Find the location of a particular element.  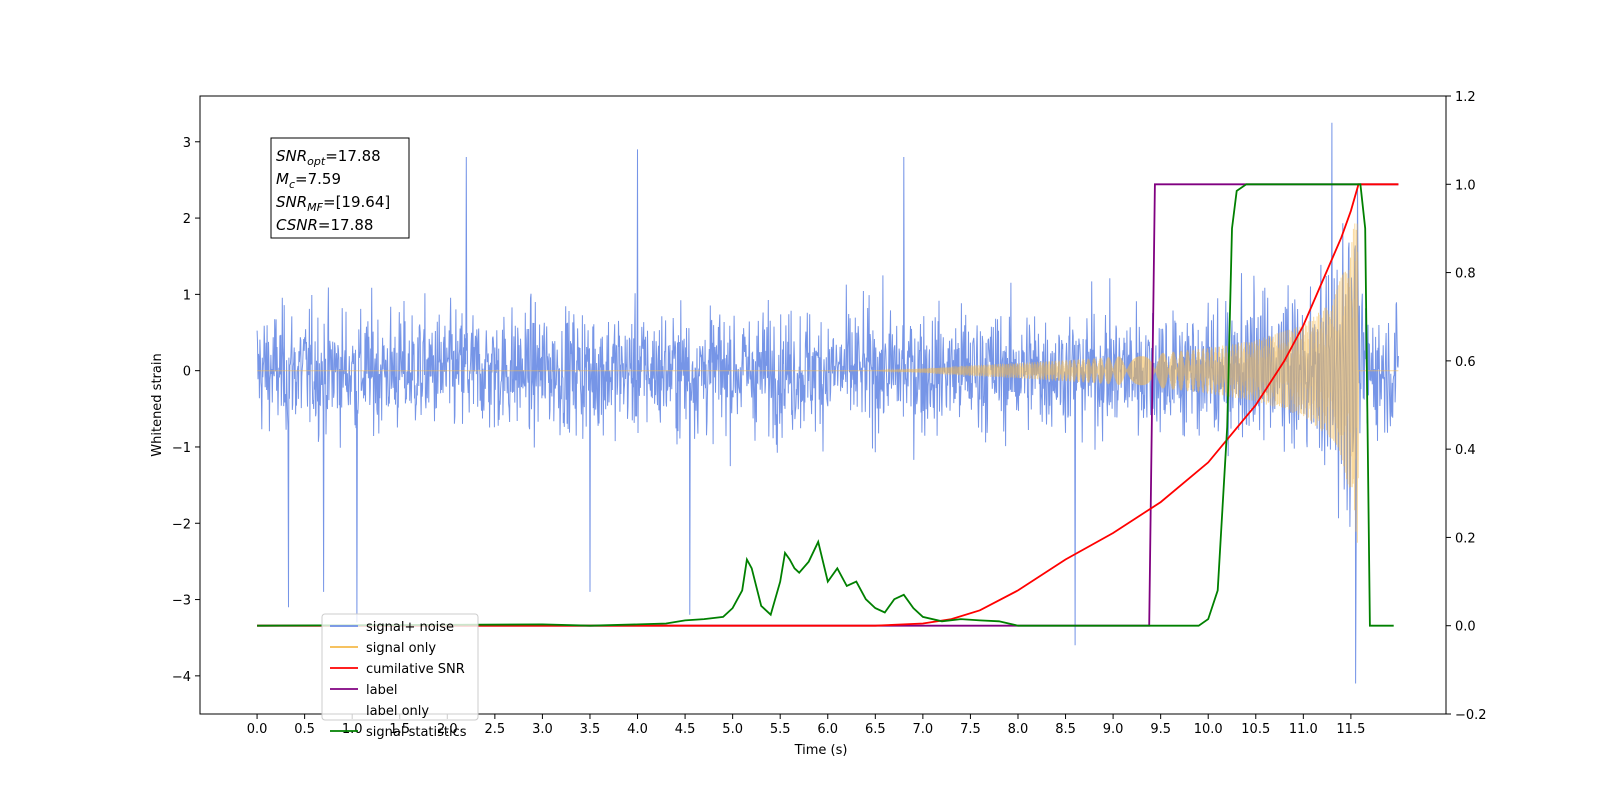

x-tick-label: 3.5 is located at coordinates (590, 729).